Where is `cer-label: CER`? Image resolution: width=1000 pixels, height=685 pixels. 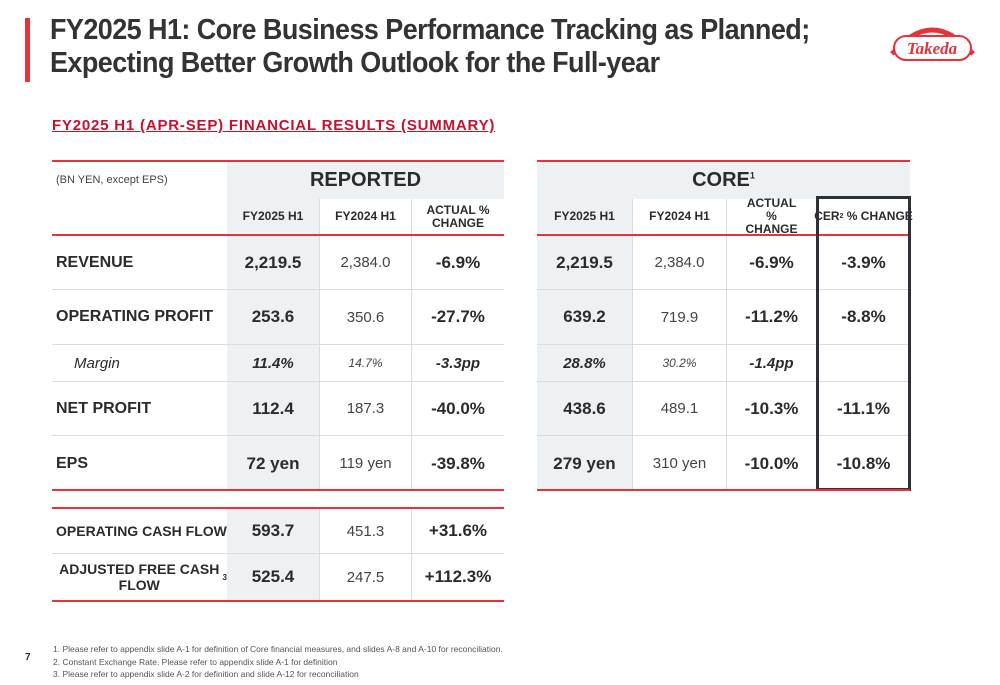
cer-label: CER is located at coordinates (827, 216).